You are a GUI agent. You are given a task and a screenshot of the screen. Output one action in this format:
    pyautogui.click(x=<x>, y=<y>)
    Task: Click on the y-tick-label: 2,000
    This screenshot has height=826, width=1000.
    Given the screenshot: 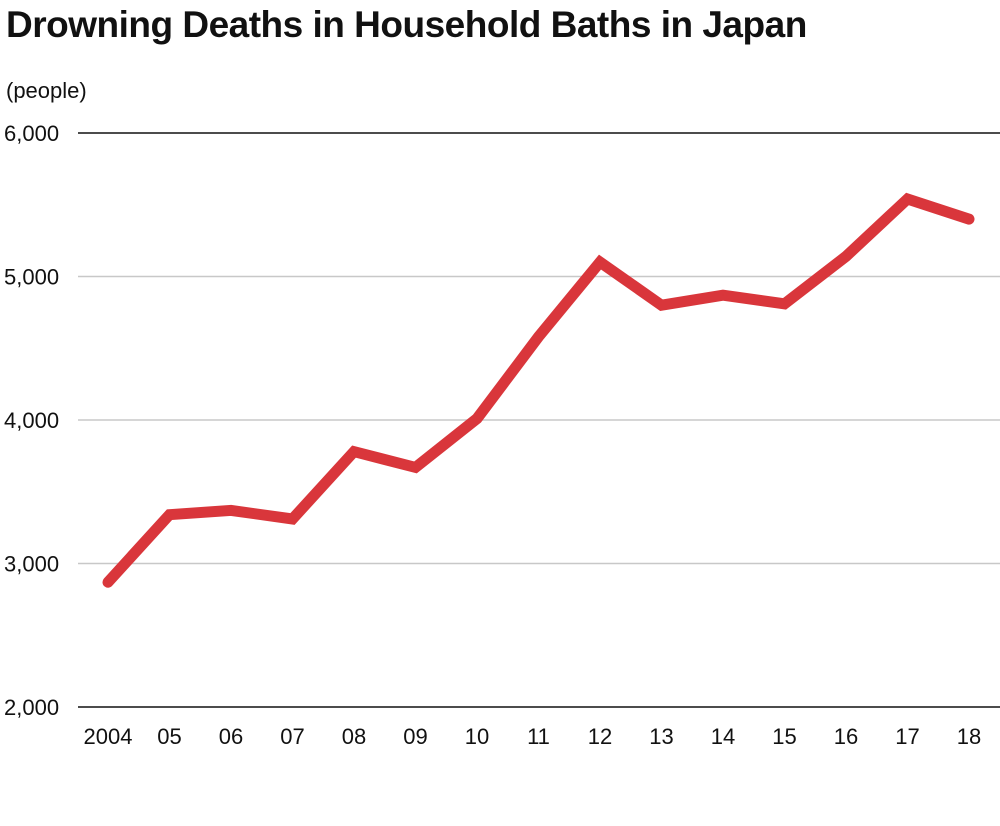 What is the action you would take?
    pyautogui.click(x=31, y=707)
    